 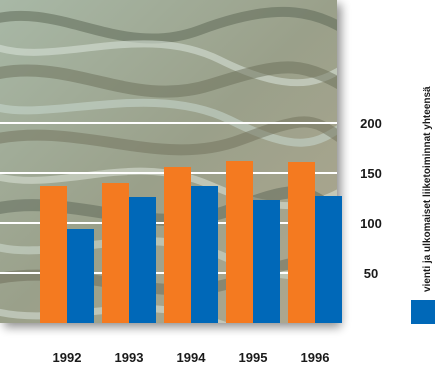 What do you see at coordinates (53, 254) in the screenshot?
I see `bar-series1-1992` at bounding box center [53, 254].